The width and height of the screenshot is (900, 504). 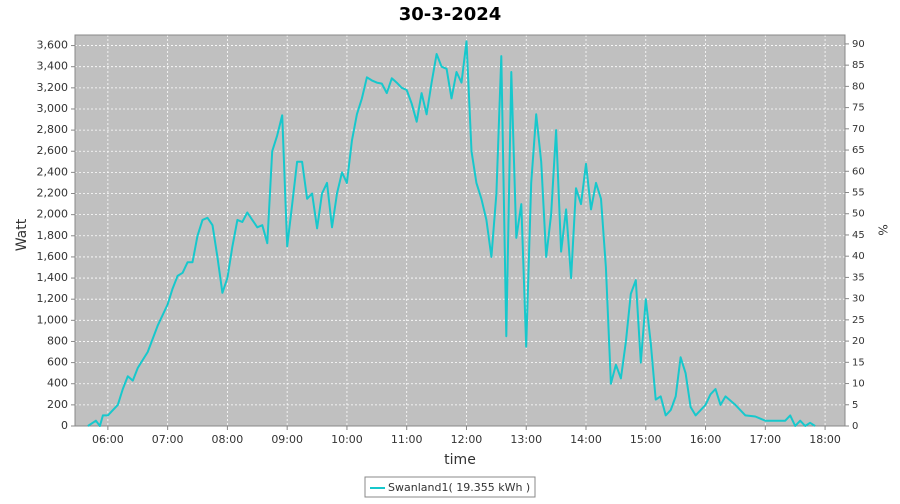 What do you see at coordinates (858, 384) in the screenshot?
I see `y2-tick-label: 10` at bounding box center [858, 384].